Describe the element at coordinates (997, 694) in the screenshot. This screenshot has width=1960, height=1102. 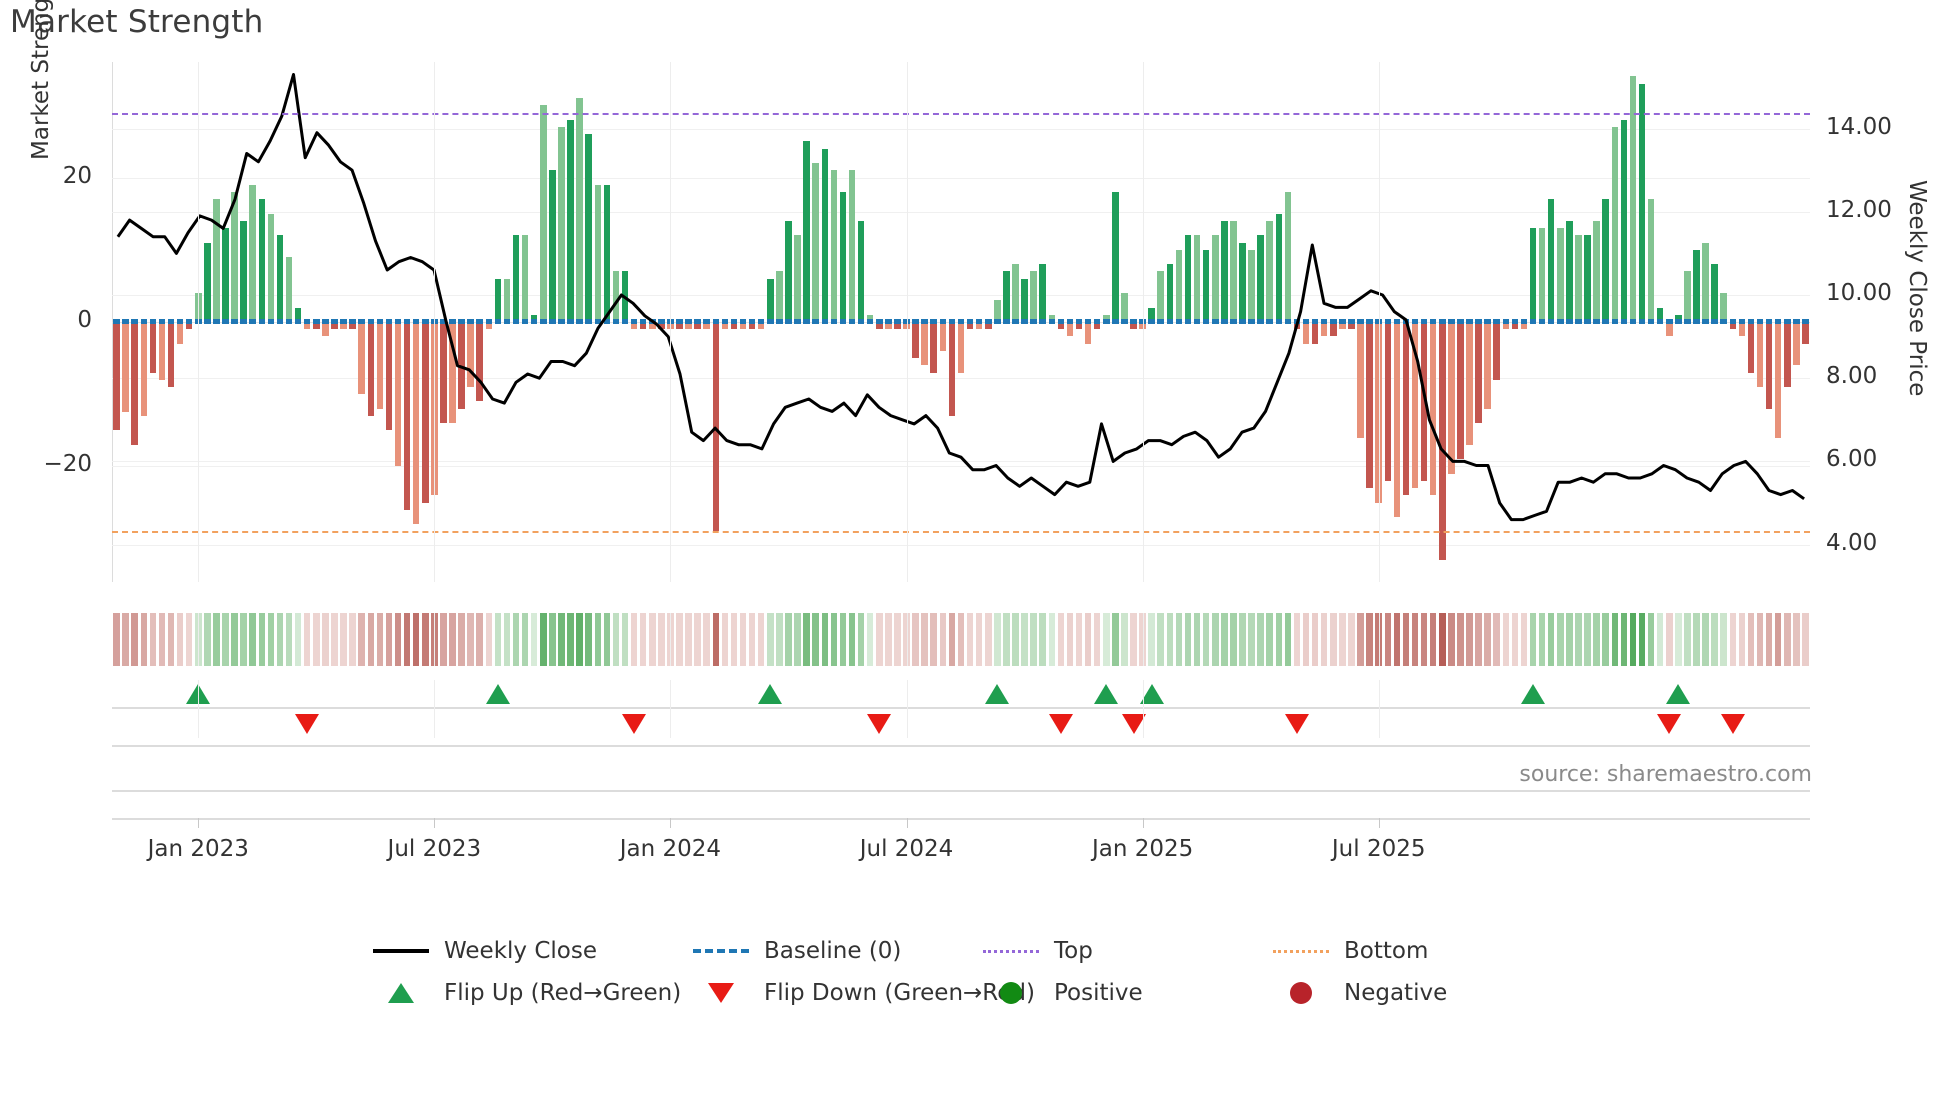
I see `flip-up-marker` at that location.